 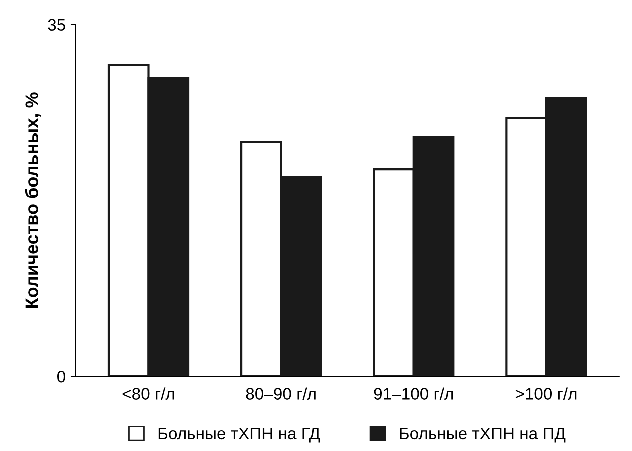 I want to click on y-axis-title: Количество больных, %, so click(x=33, y=200).